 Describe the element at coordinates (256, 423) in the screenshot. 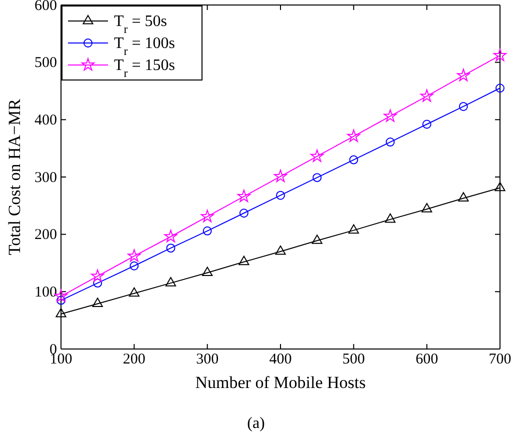

I see `text: (a)` at that location.